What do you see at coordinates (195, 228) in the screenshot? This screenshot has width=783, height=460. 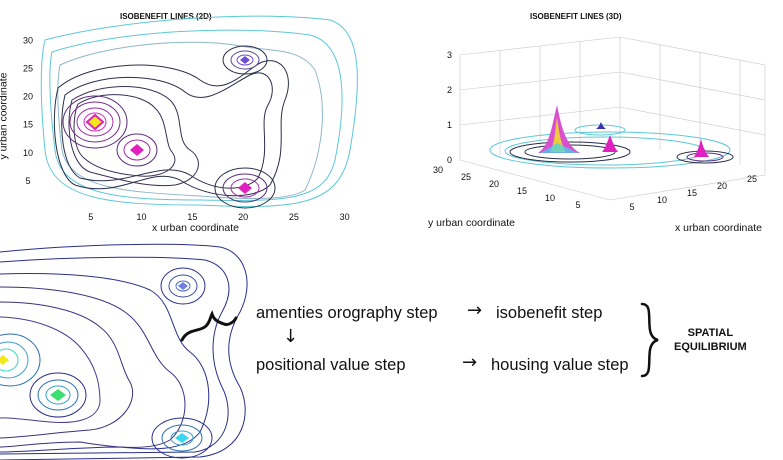 I see `plot-2d-xlabel: x urban coordinate` at bounding box center [195, 228].